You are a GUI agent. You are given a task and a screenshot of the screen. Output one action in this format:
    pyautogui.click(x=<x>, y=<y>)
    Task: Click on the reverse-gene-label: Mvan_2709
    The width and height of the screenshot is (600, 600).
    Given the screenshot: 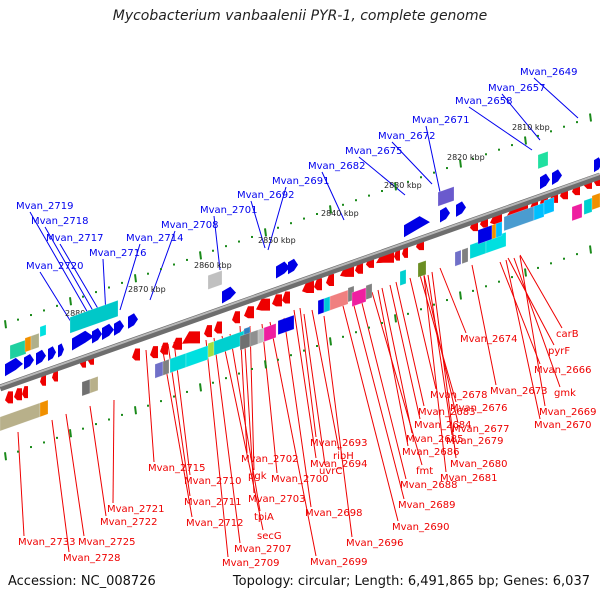 What is the action you would take?
    pyautogui.click(x=250, y=563)
    